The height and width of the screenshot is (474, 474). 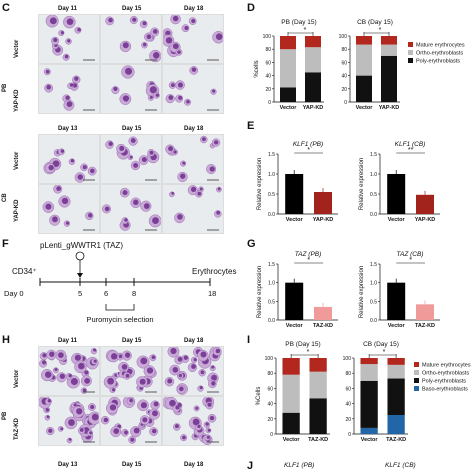 What do you see at coordinates (271, 215) in the screenshot?
I see `y-tick-label: 0.0` at bounding box center [271, 215].